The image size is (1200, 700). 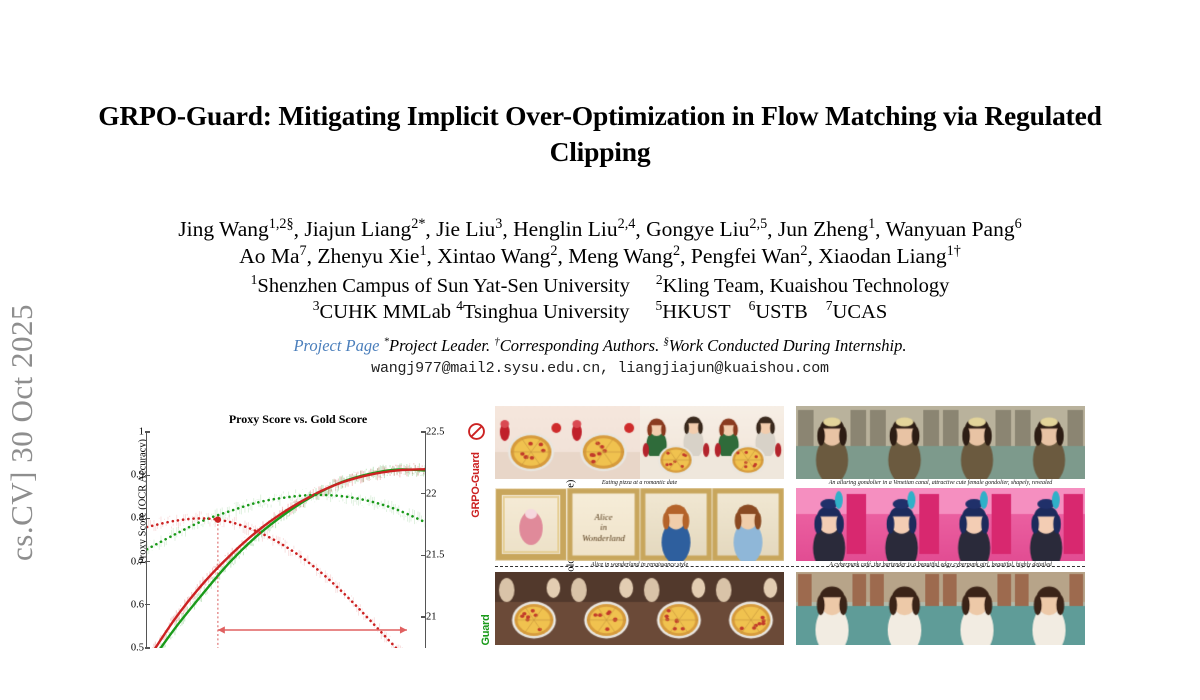 I want to click on pizza-couple-a-image, so click(x=675, y=442).